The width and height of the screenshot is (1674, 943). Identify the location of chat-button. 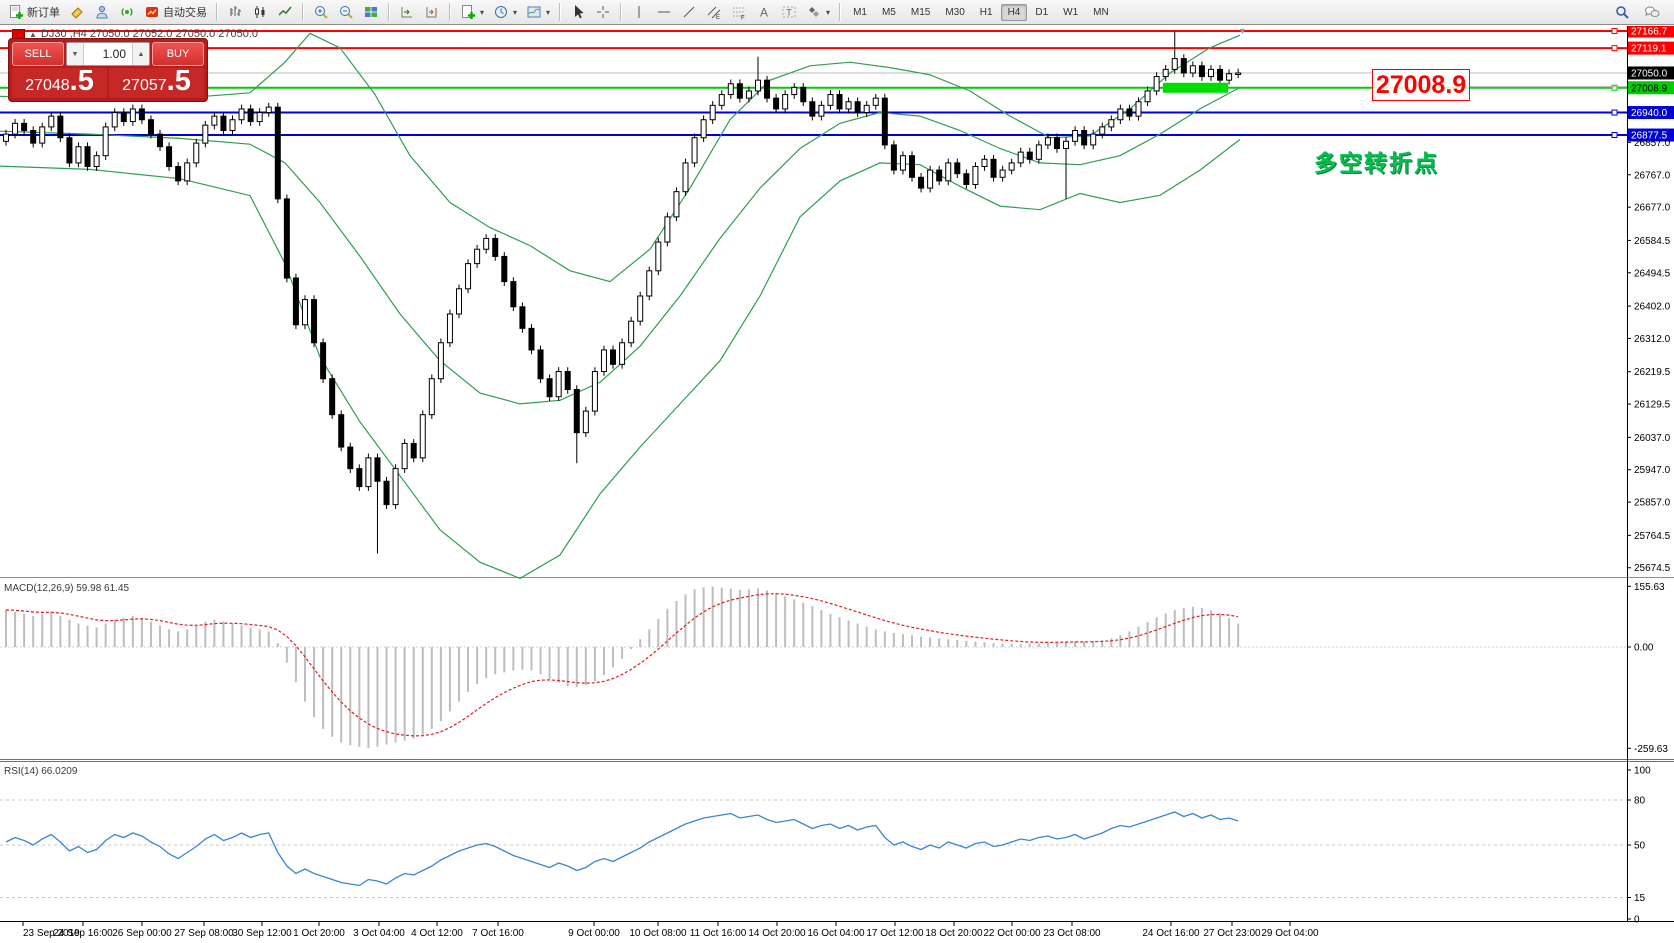
(1652, 12).